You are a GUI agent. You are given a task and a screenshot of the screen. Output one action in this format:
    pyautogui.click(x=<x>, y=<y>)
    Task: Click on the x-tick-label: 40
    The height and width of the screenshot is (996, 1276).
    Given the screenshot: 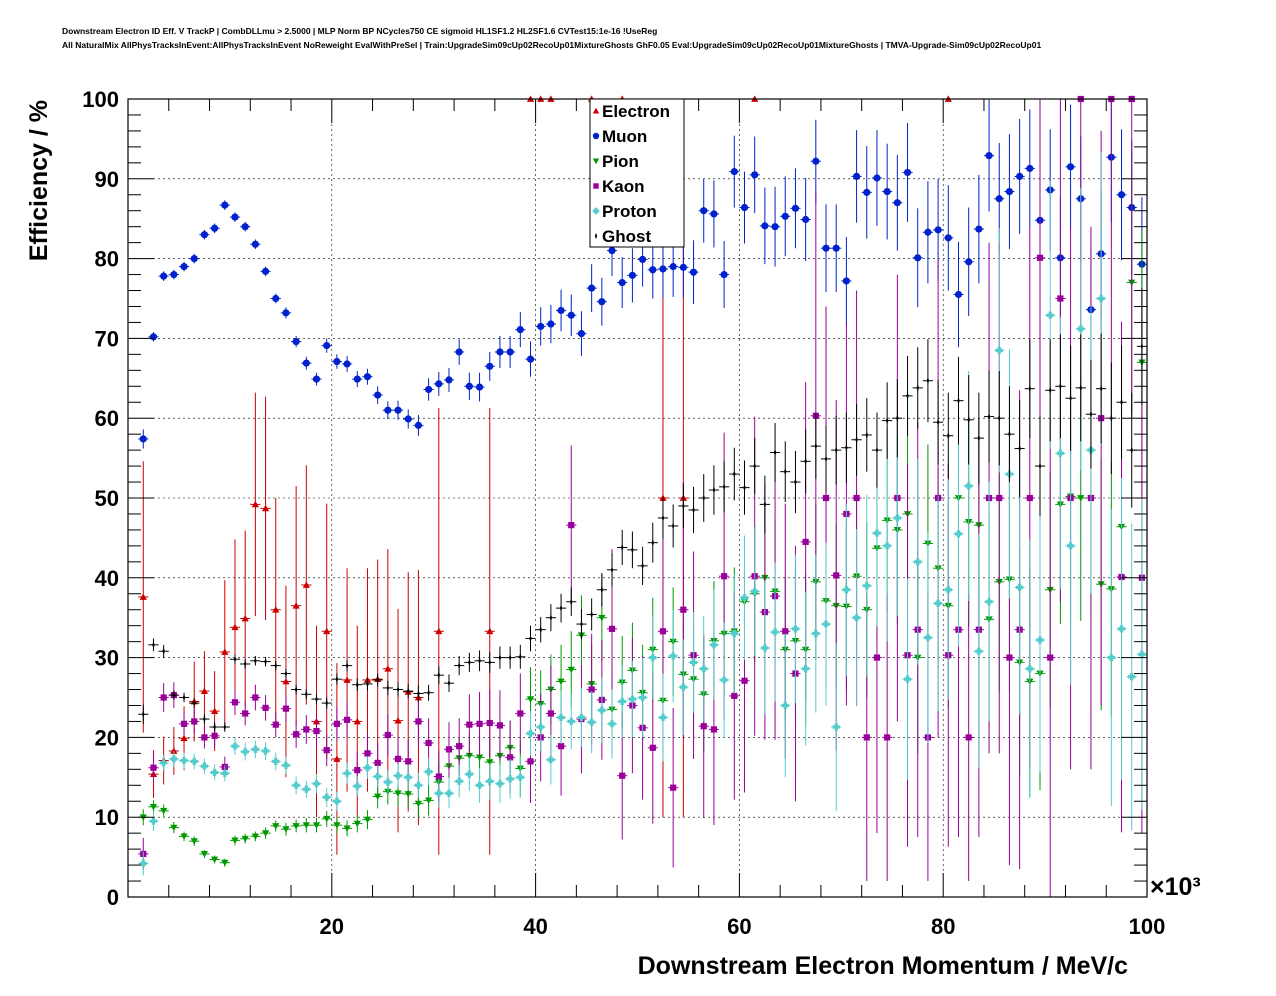 What is the action you would take?
    pyautogui.click(x=535, y=926)
    